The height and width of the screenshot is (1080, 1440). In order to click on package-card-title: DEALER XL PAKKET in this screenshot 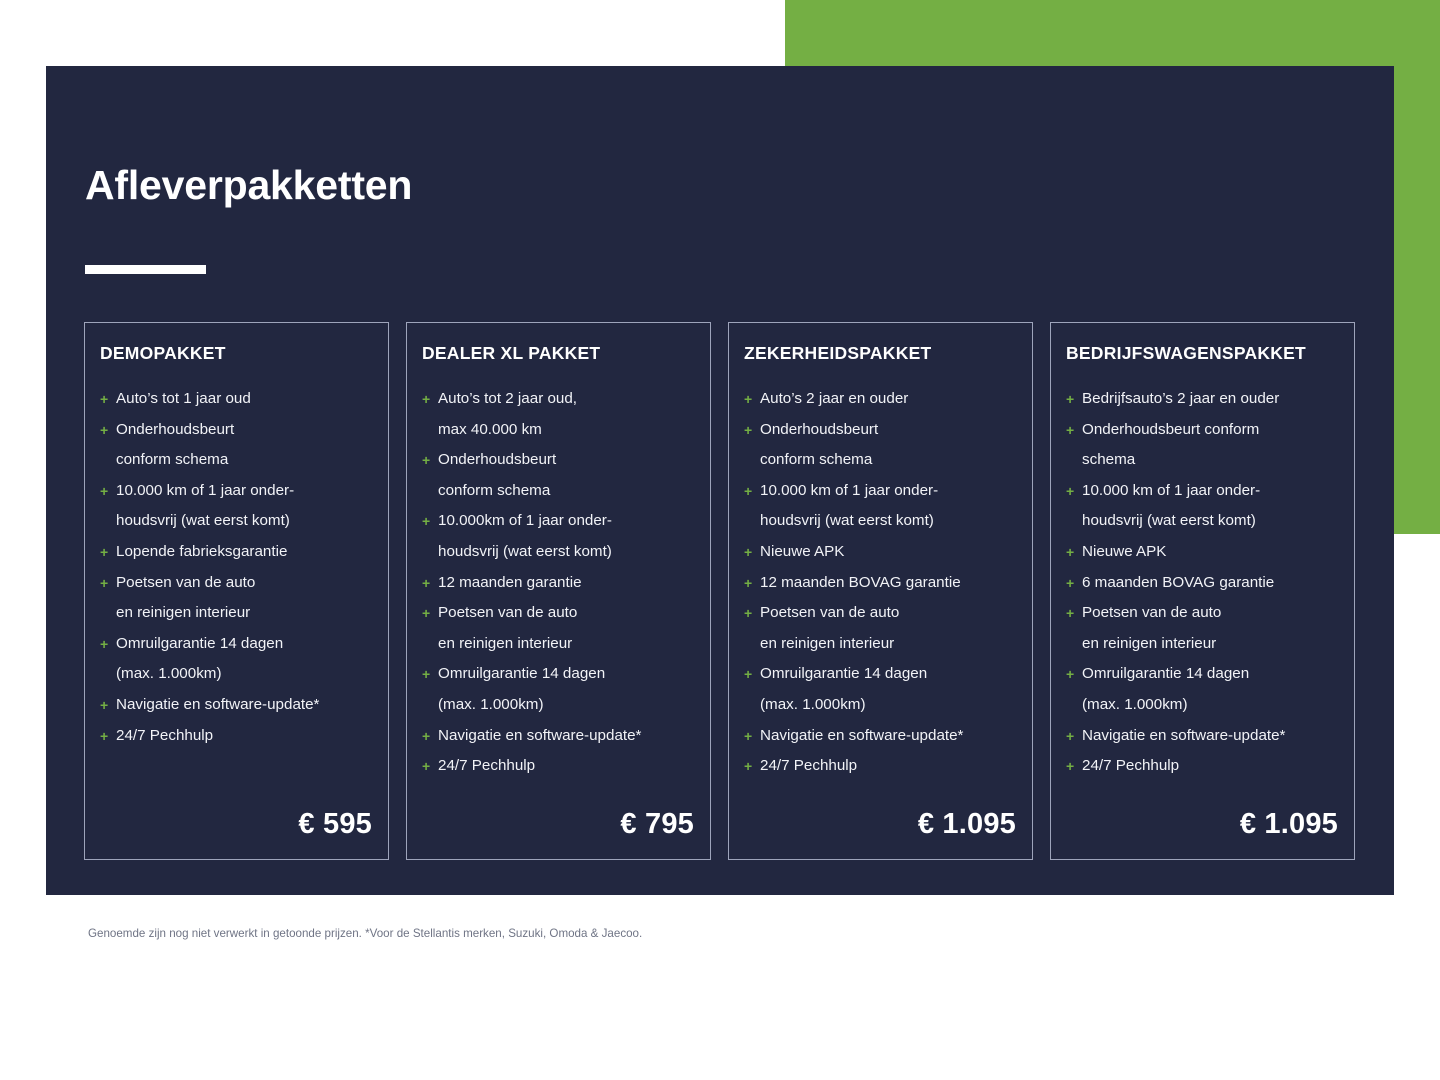, I will do `click(511, 353)`.